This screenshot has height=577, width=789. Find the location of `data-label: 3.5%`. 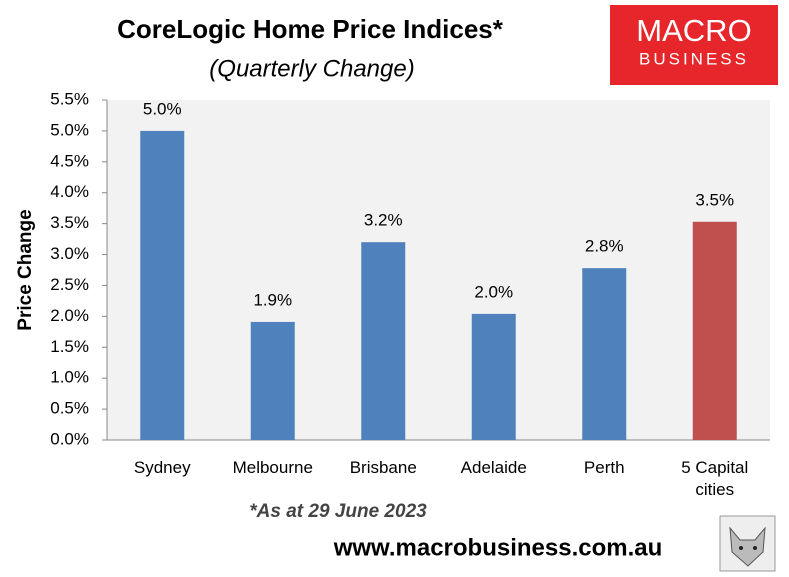

data-label: 3.5% is located at coordinates (714, 199).